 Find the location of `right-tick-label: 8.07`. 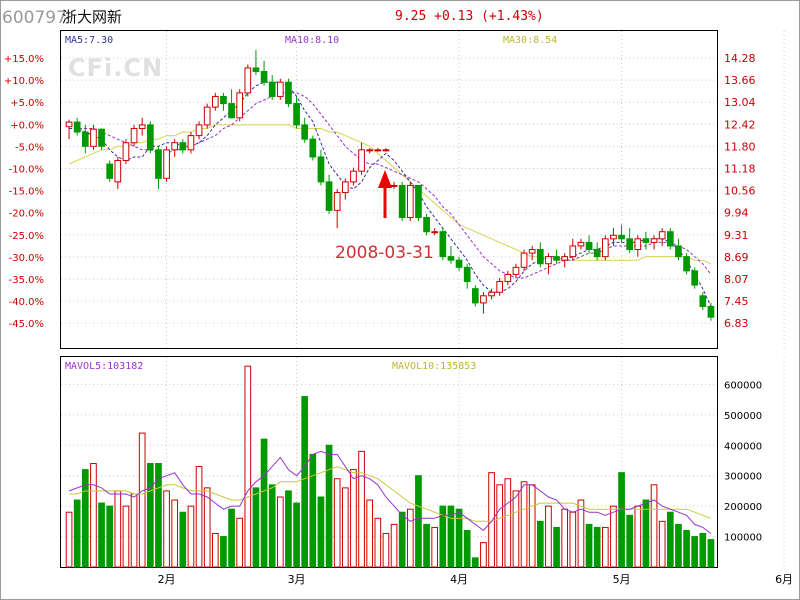

right-tick-label: 8.07 is located at coordinates (736, 279).